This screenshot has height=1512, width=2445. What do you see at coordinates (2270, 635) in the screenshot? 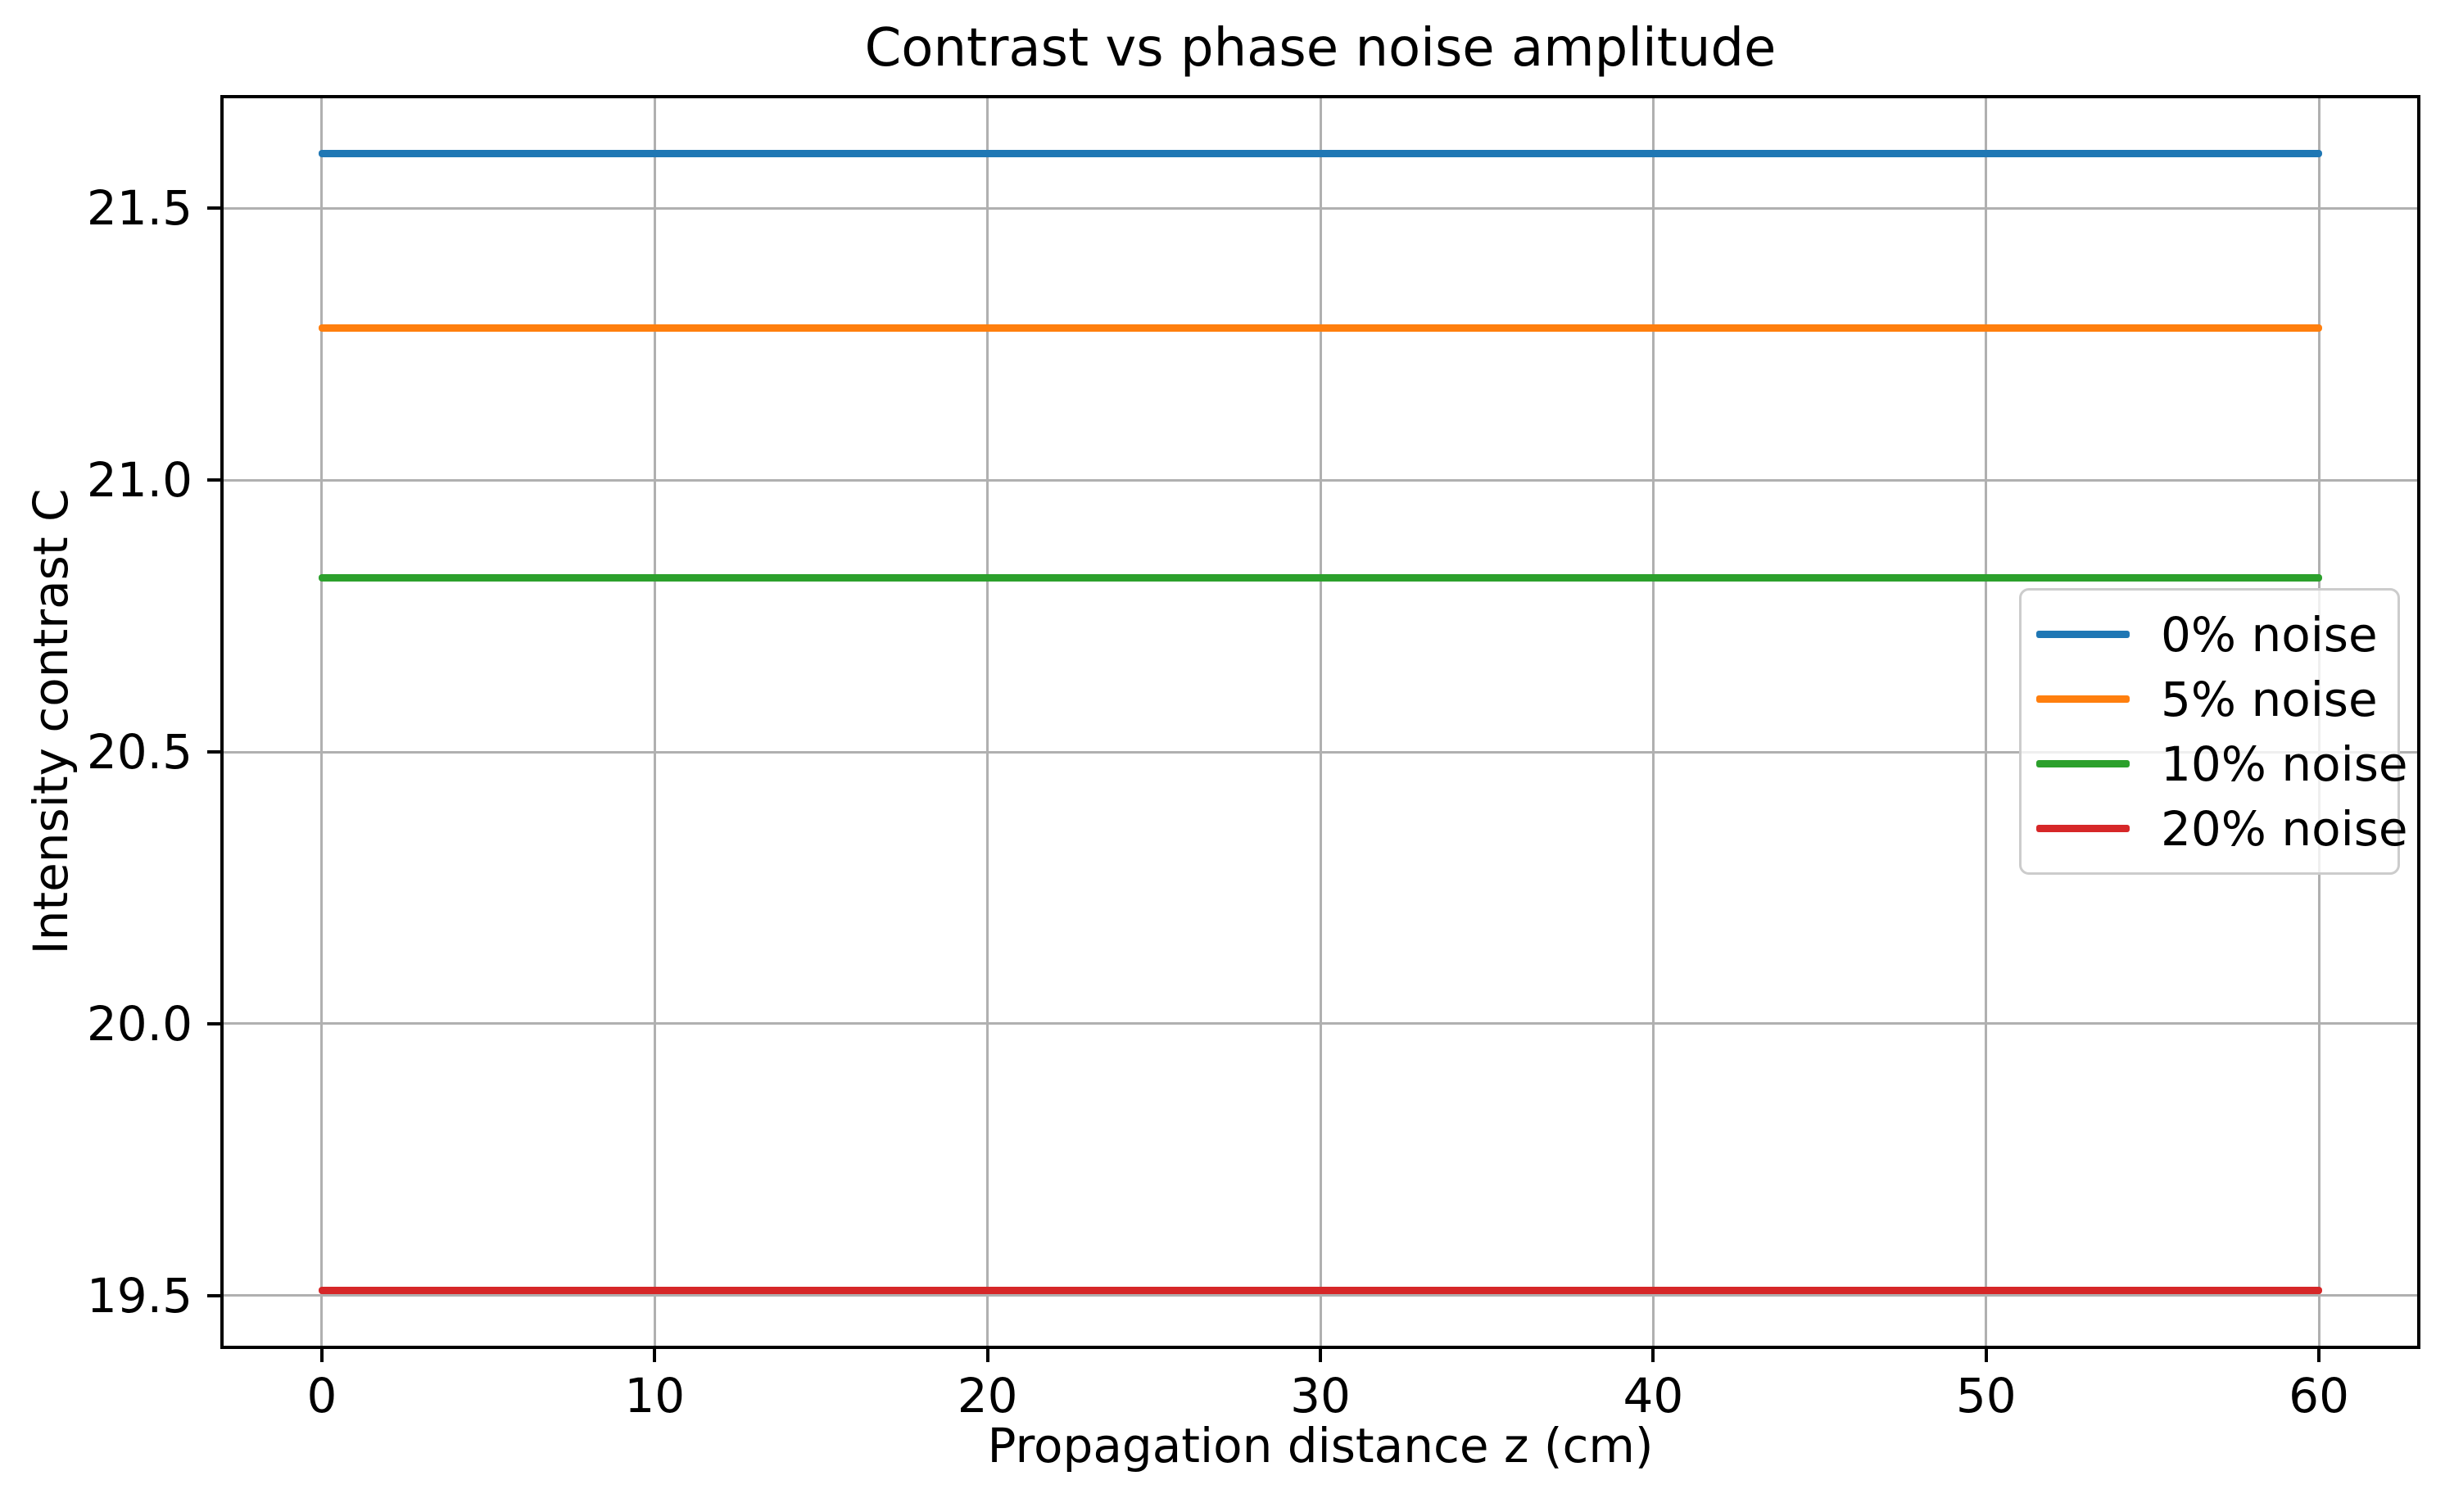
I see `legend-label: 0% noise` at bounding box center [2270, 635].